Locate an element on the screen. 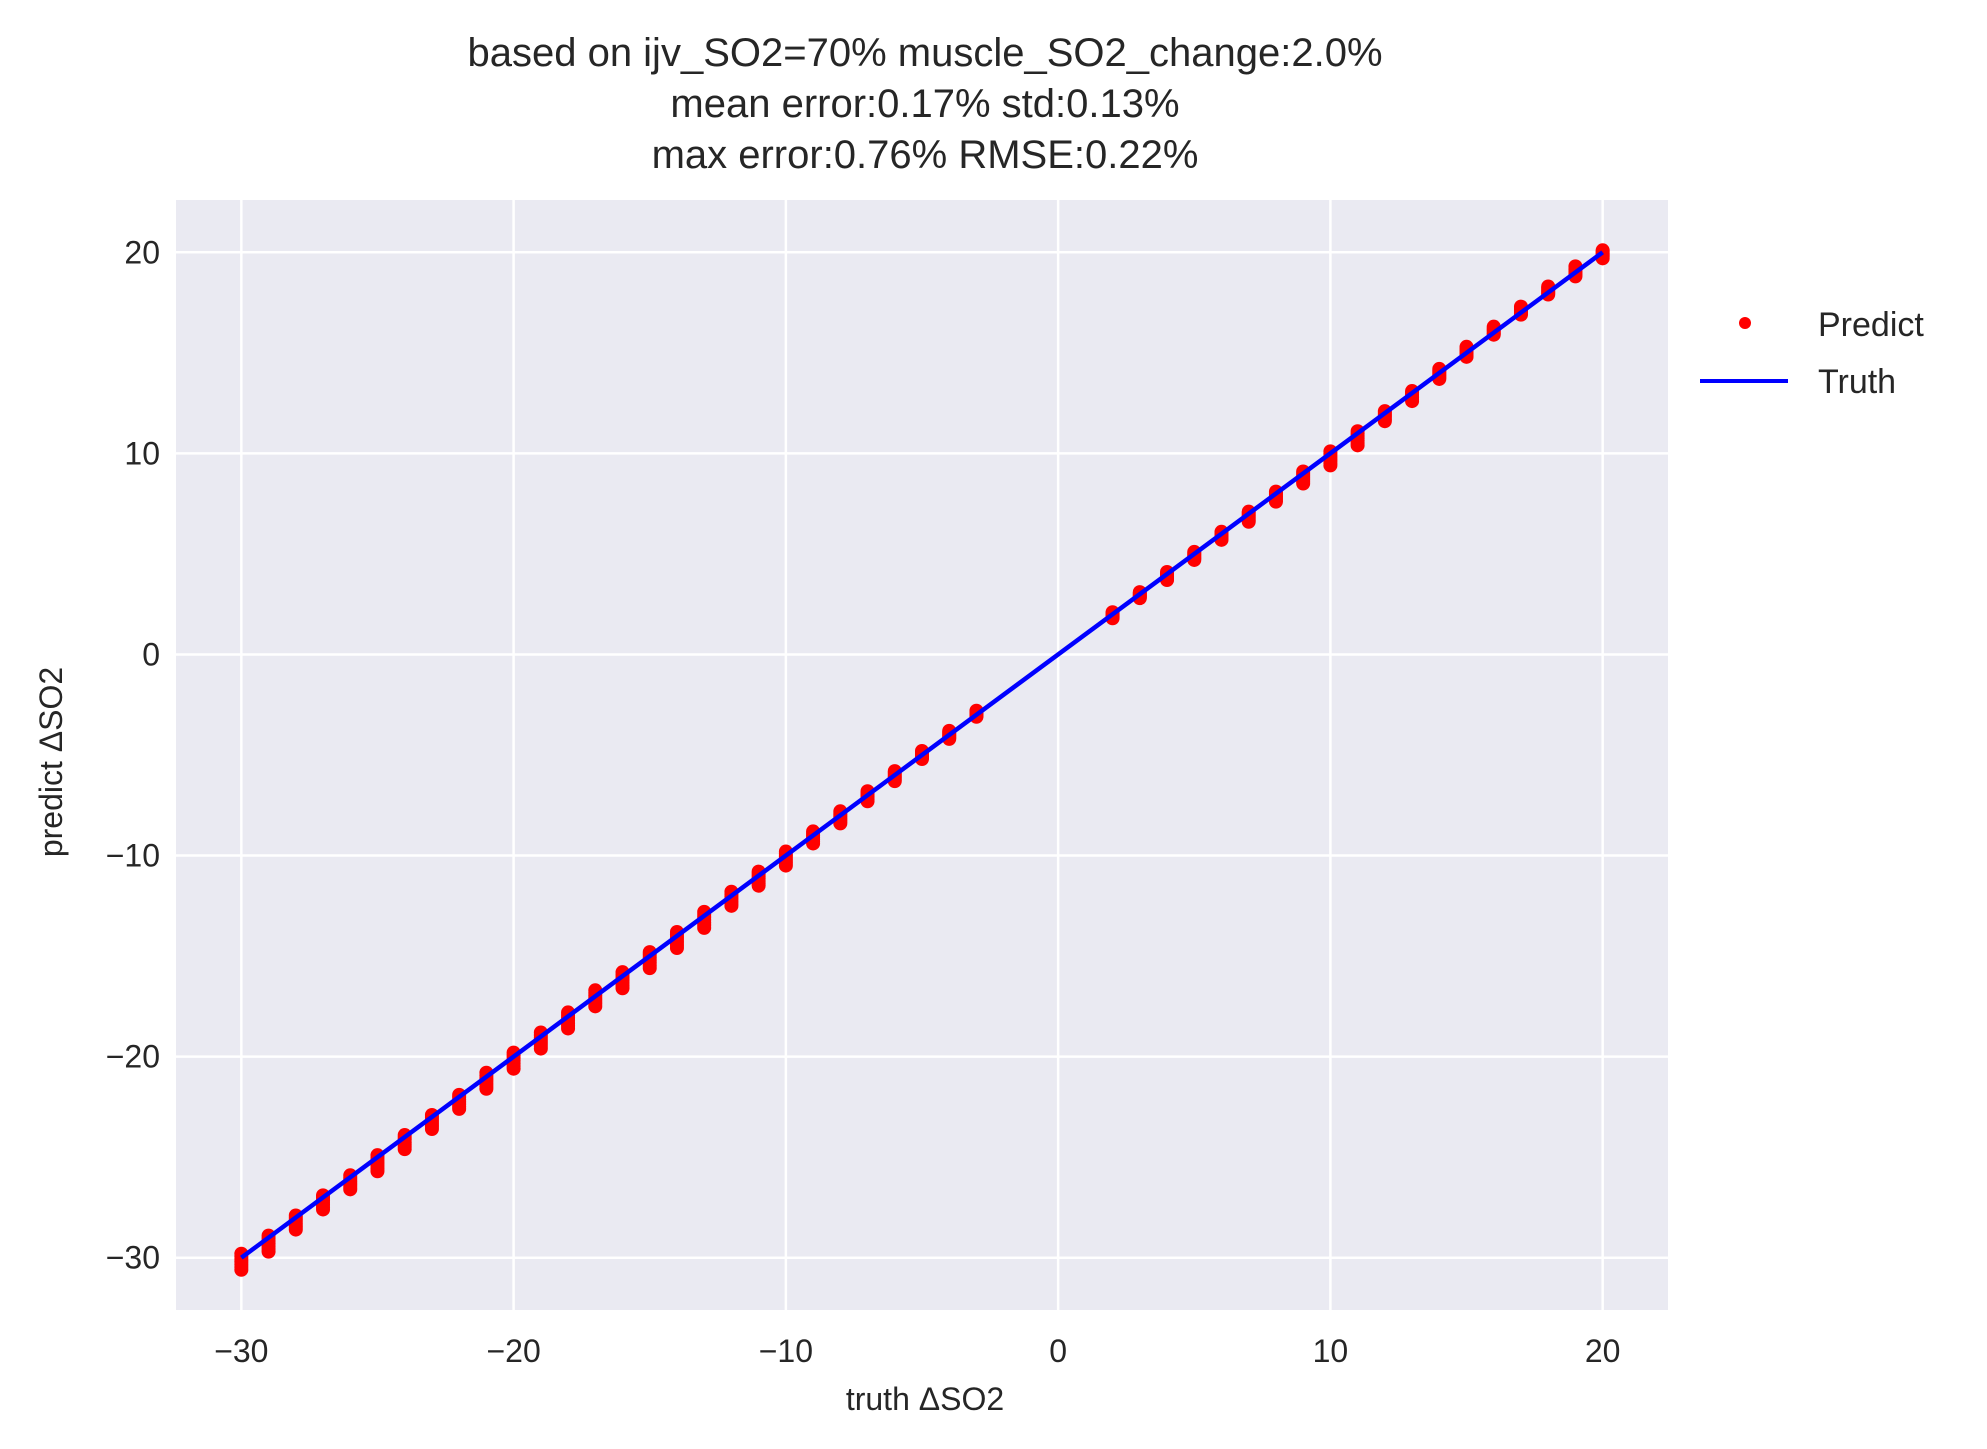  legend-predict-marker is located at coordinates (1745, 323).